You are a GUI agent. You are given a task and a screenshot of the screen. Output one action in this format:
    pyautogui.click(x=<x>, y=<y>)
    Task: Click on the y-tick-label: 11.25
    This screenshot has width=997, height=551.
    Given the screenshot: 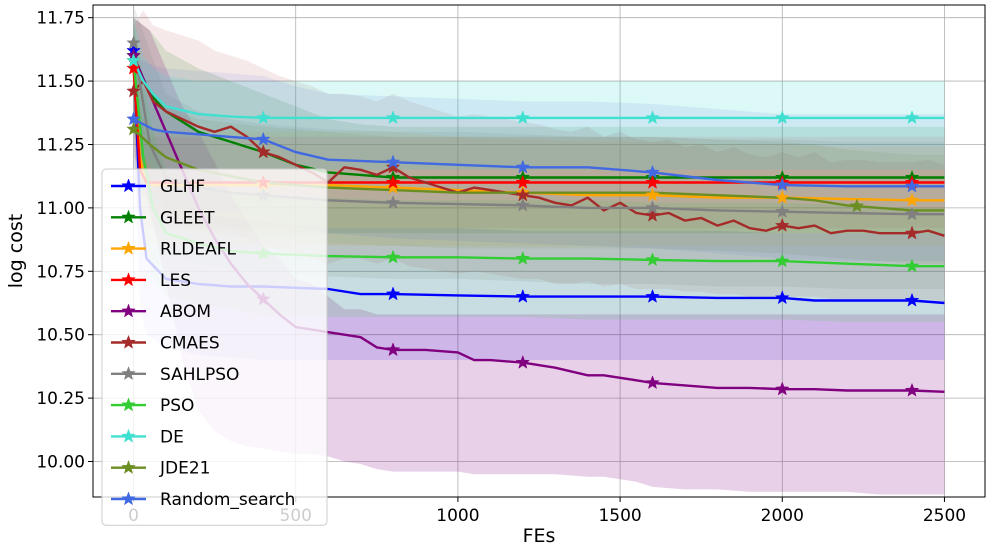 What is the action you would take?
    pyautogui.click(x=60, y=145)
    